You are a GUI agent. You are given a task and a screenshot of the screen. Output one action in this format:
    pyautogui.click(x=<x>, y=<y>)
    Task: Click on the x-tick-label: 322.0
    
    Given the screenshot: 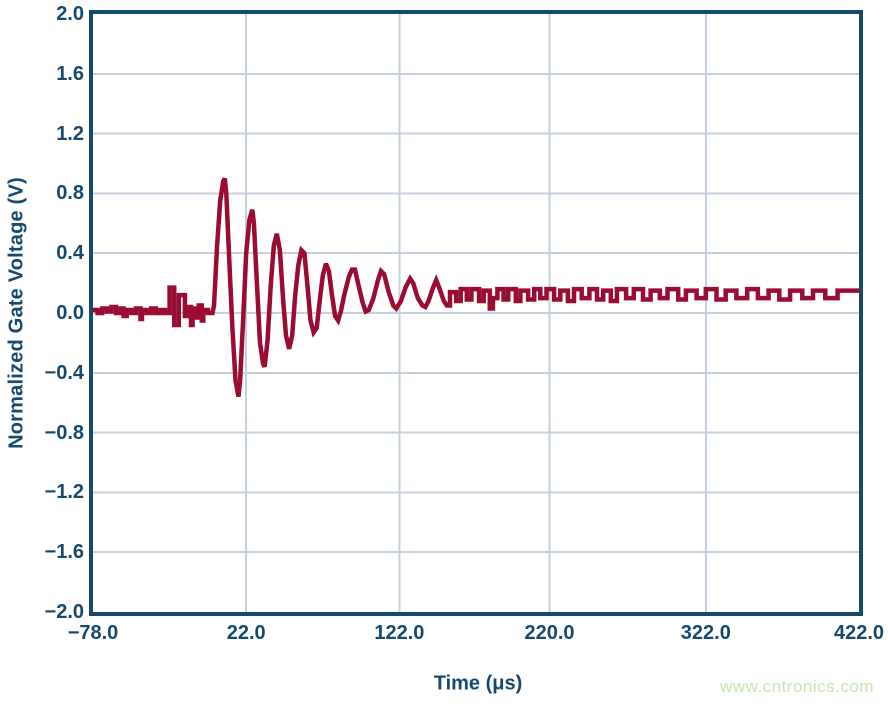 What is the action you would take?
    pyautogui.click(x=705, y=633)
    